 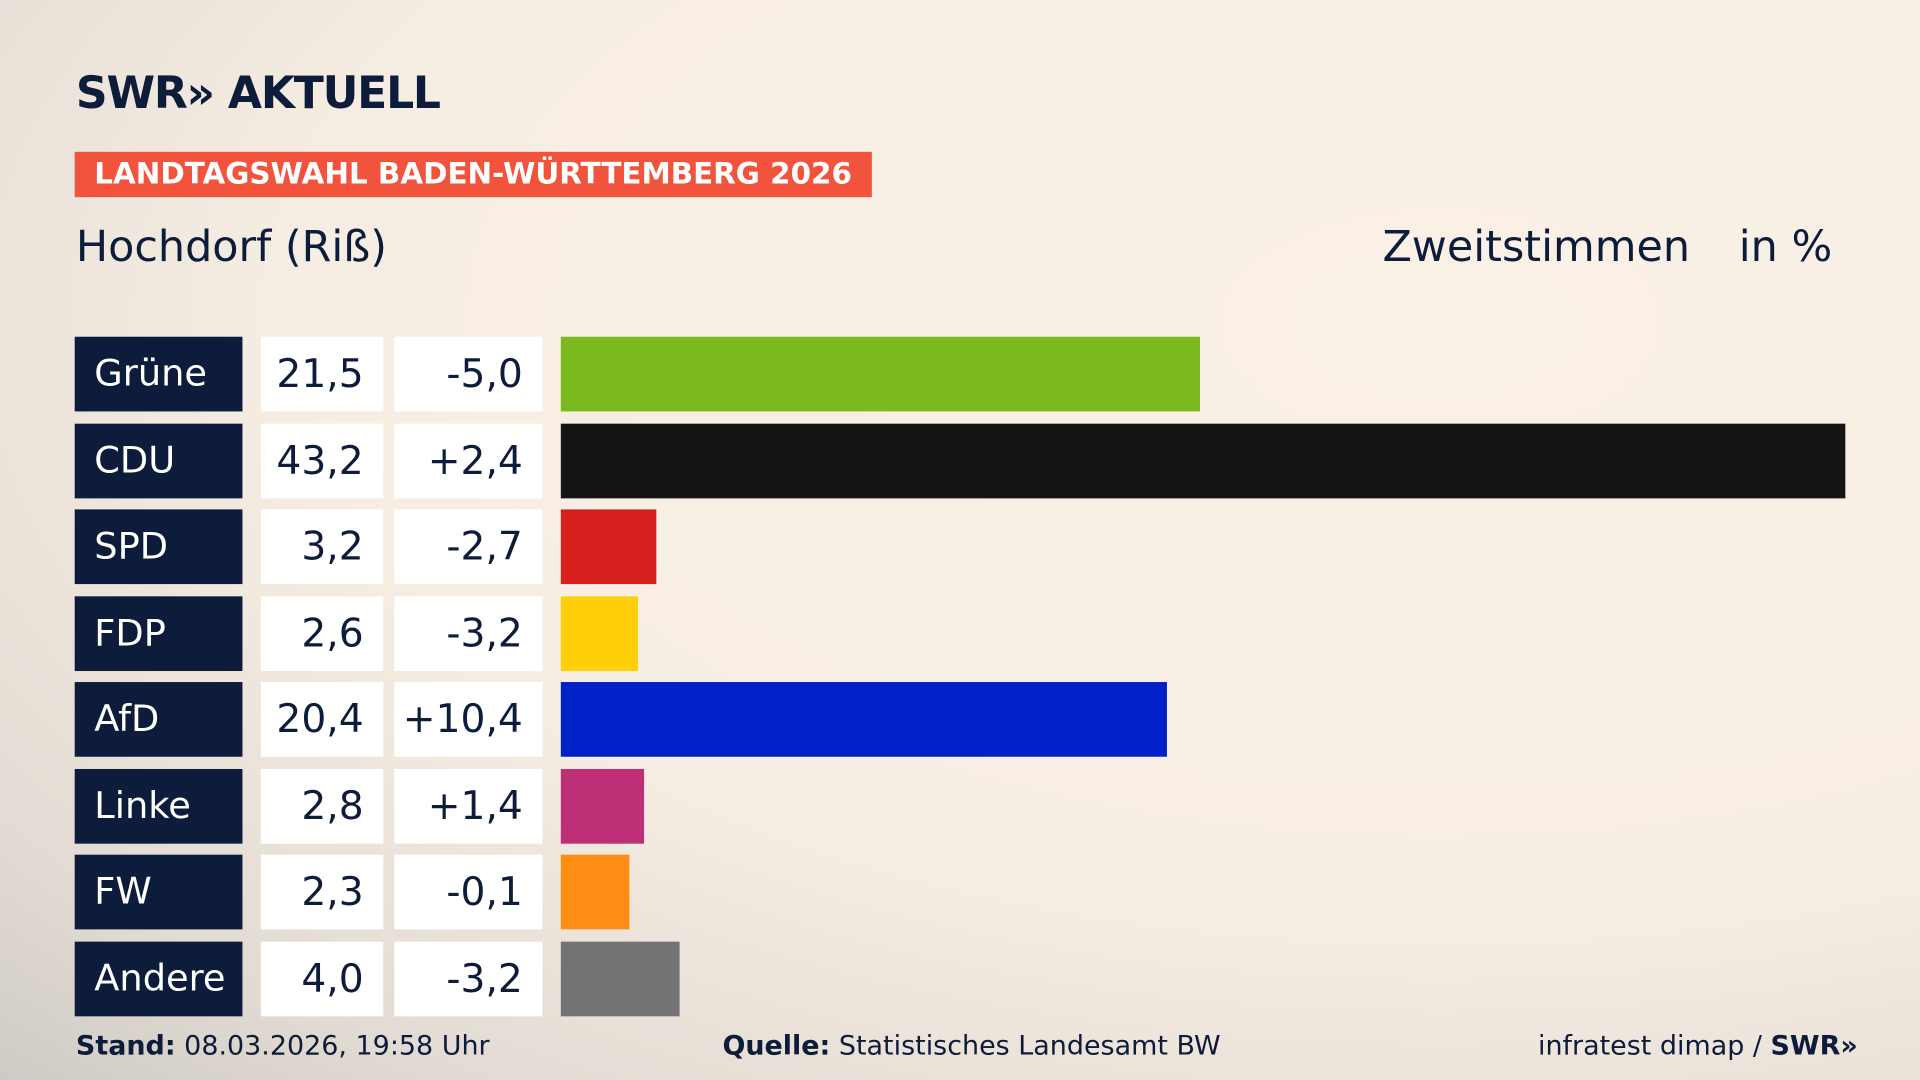 What do you see at coordinates (158, 374) in the screenshot?
I see `party-label: Grüne` at bounding box center [158, 374].